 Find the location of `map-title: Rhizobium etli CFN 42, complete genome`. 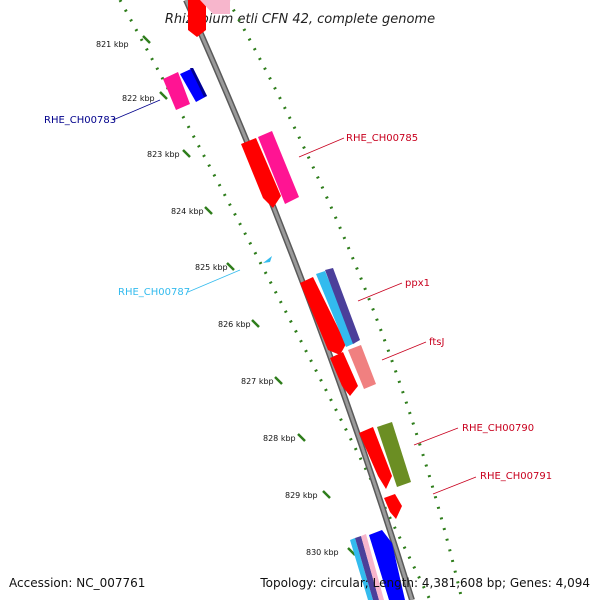

map-title: Rhizobium etli CFN 42, complete genome is located at coordinates (300, 19).